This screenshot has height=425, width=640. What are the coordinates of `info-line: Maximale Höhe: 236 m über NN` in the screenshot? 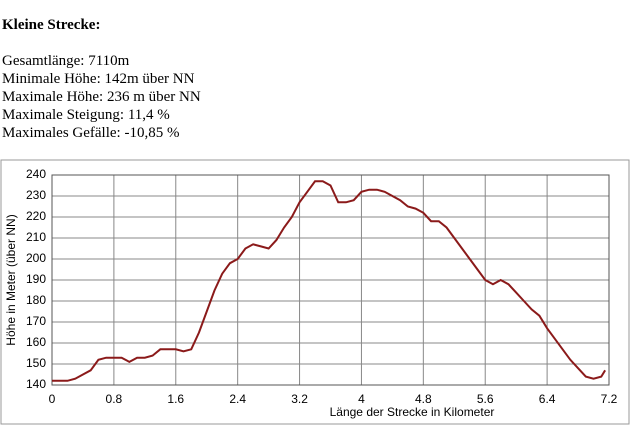 It's located at (101, 97).